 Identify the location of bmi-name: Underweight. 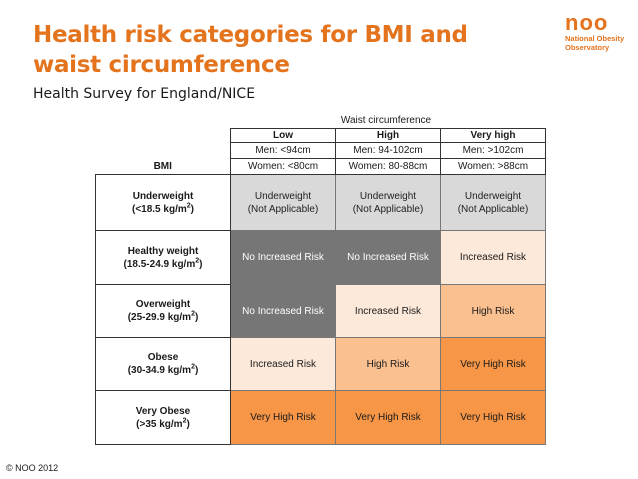
(163, 196).